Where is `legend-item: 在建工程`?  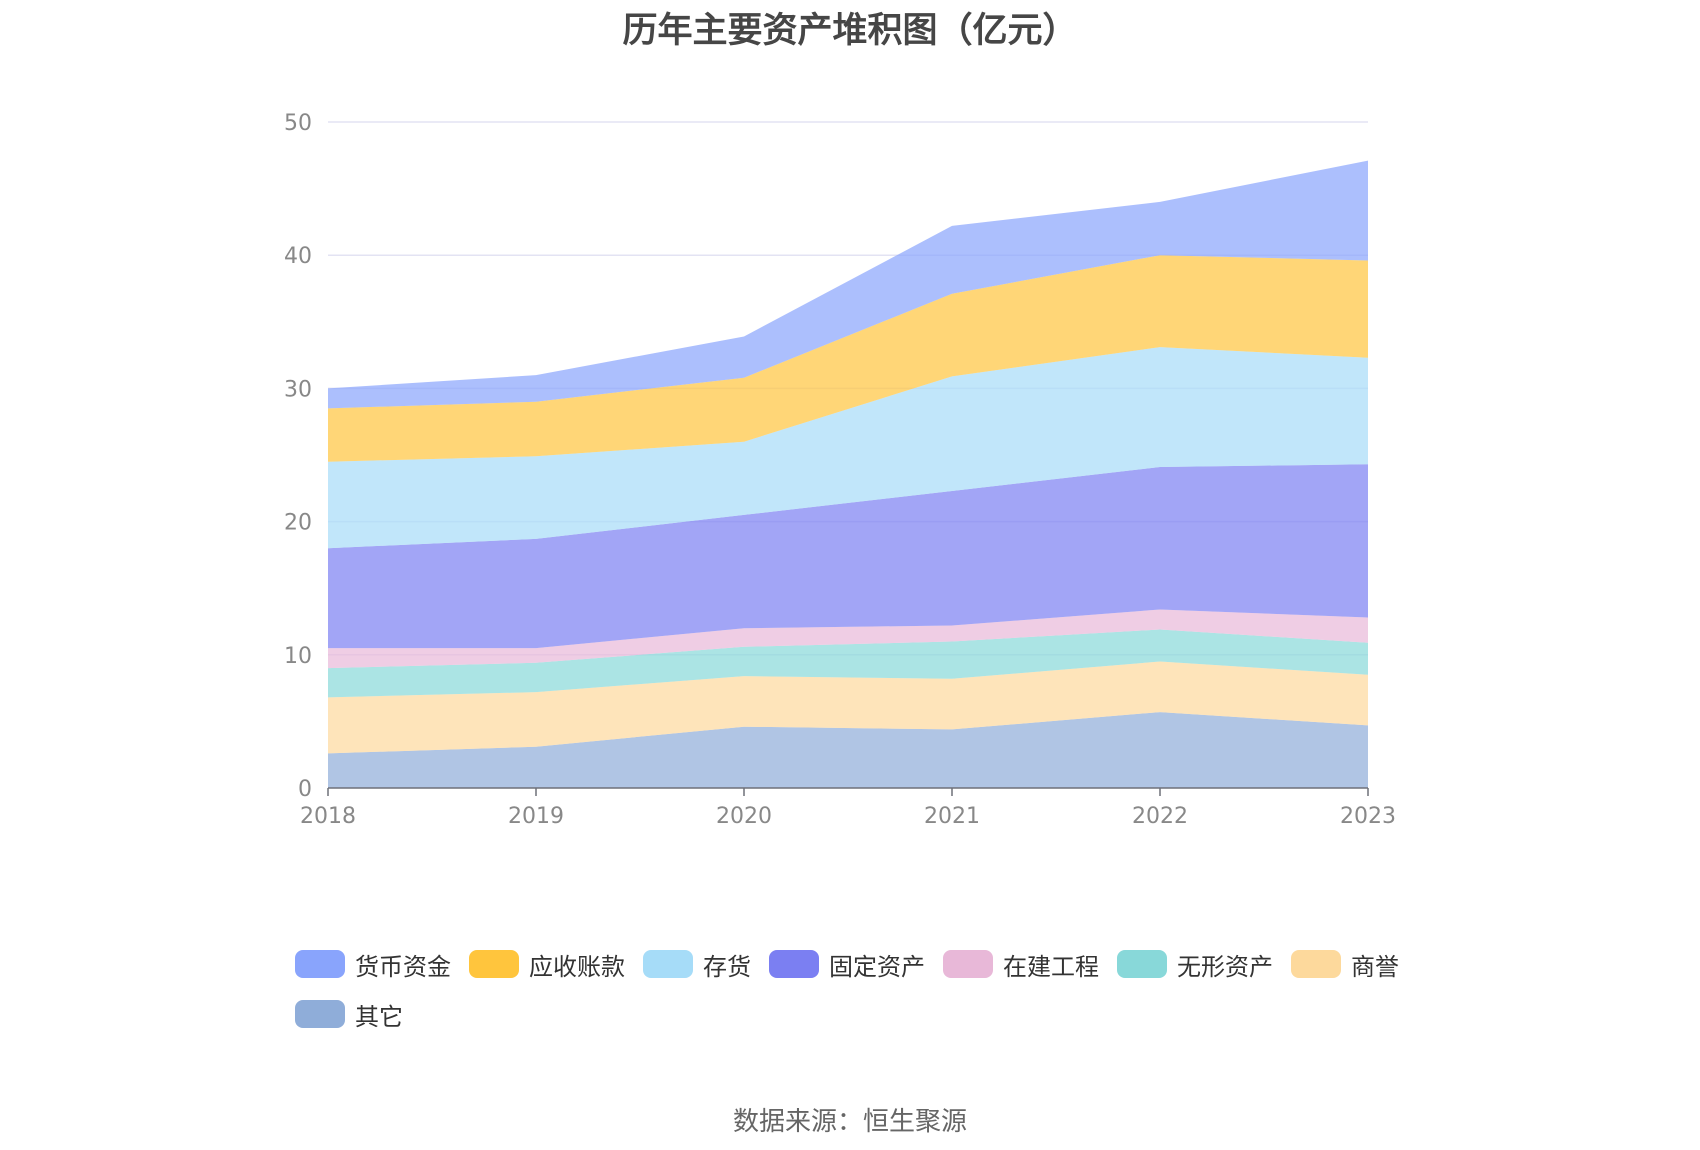 legend-item: 在建工程 is located at coordinates (1021, 964).